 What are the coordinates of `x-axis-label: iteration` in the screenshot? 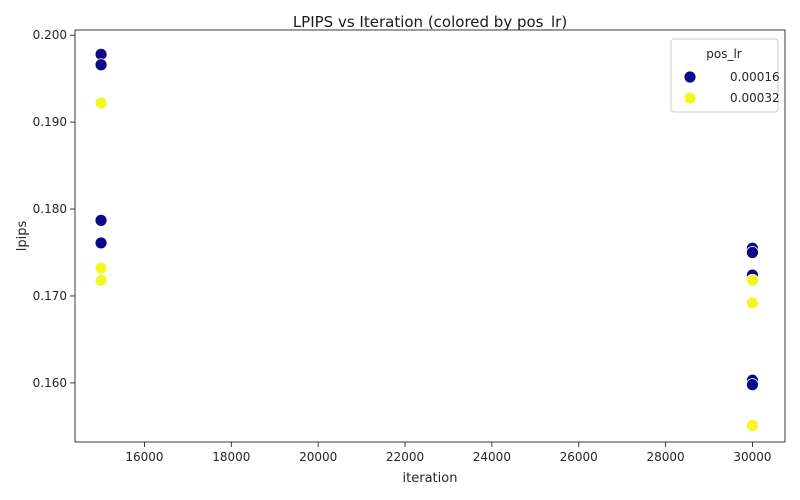 It's located at (430, 478).